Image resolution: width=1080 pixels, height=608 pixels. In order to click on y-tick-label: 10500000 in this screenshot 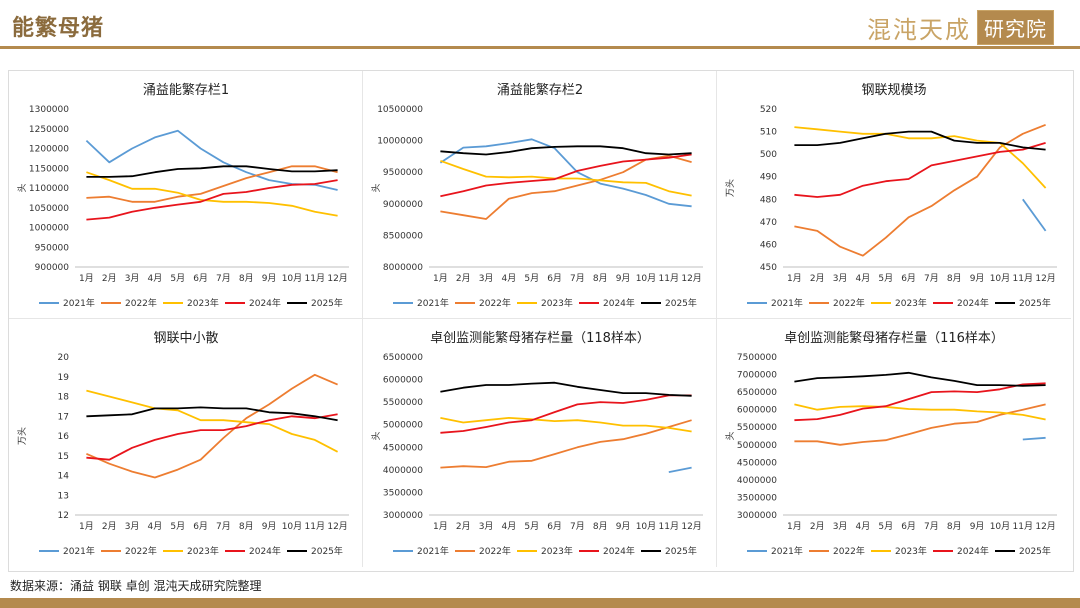, I will do `click(400, 110)`.